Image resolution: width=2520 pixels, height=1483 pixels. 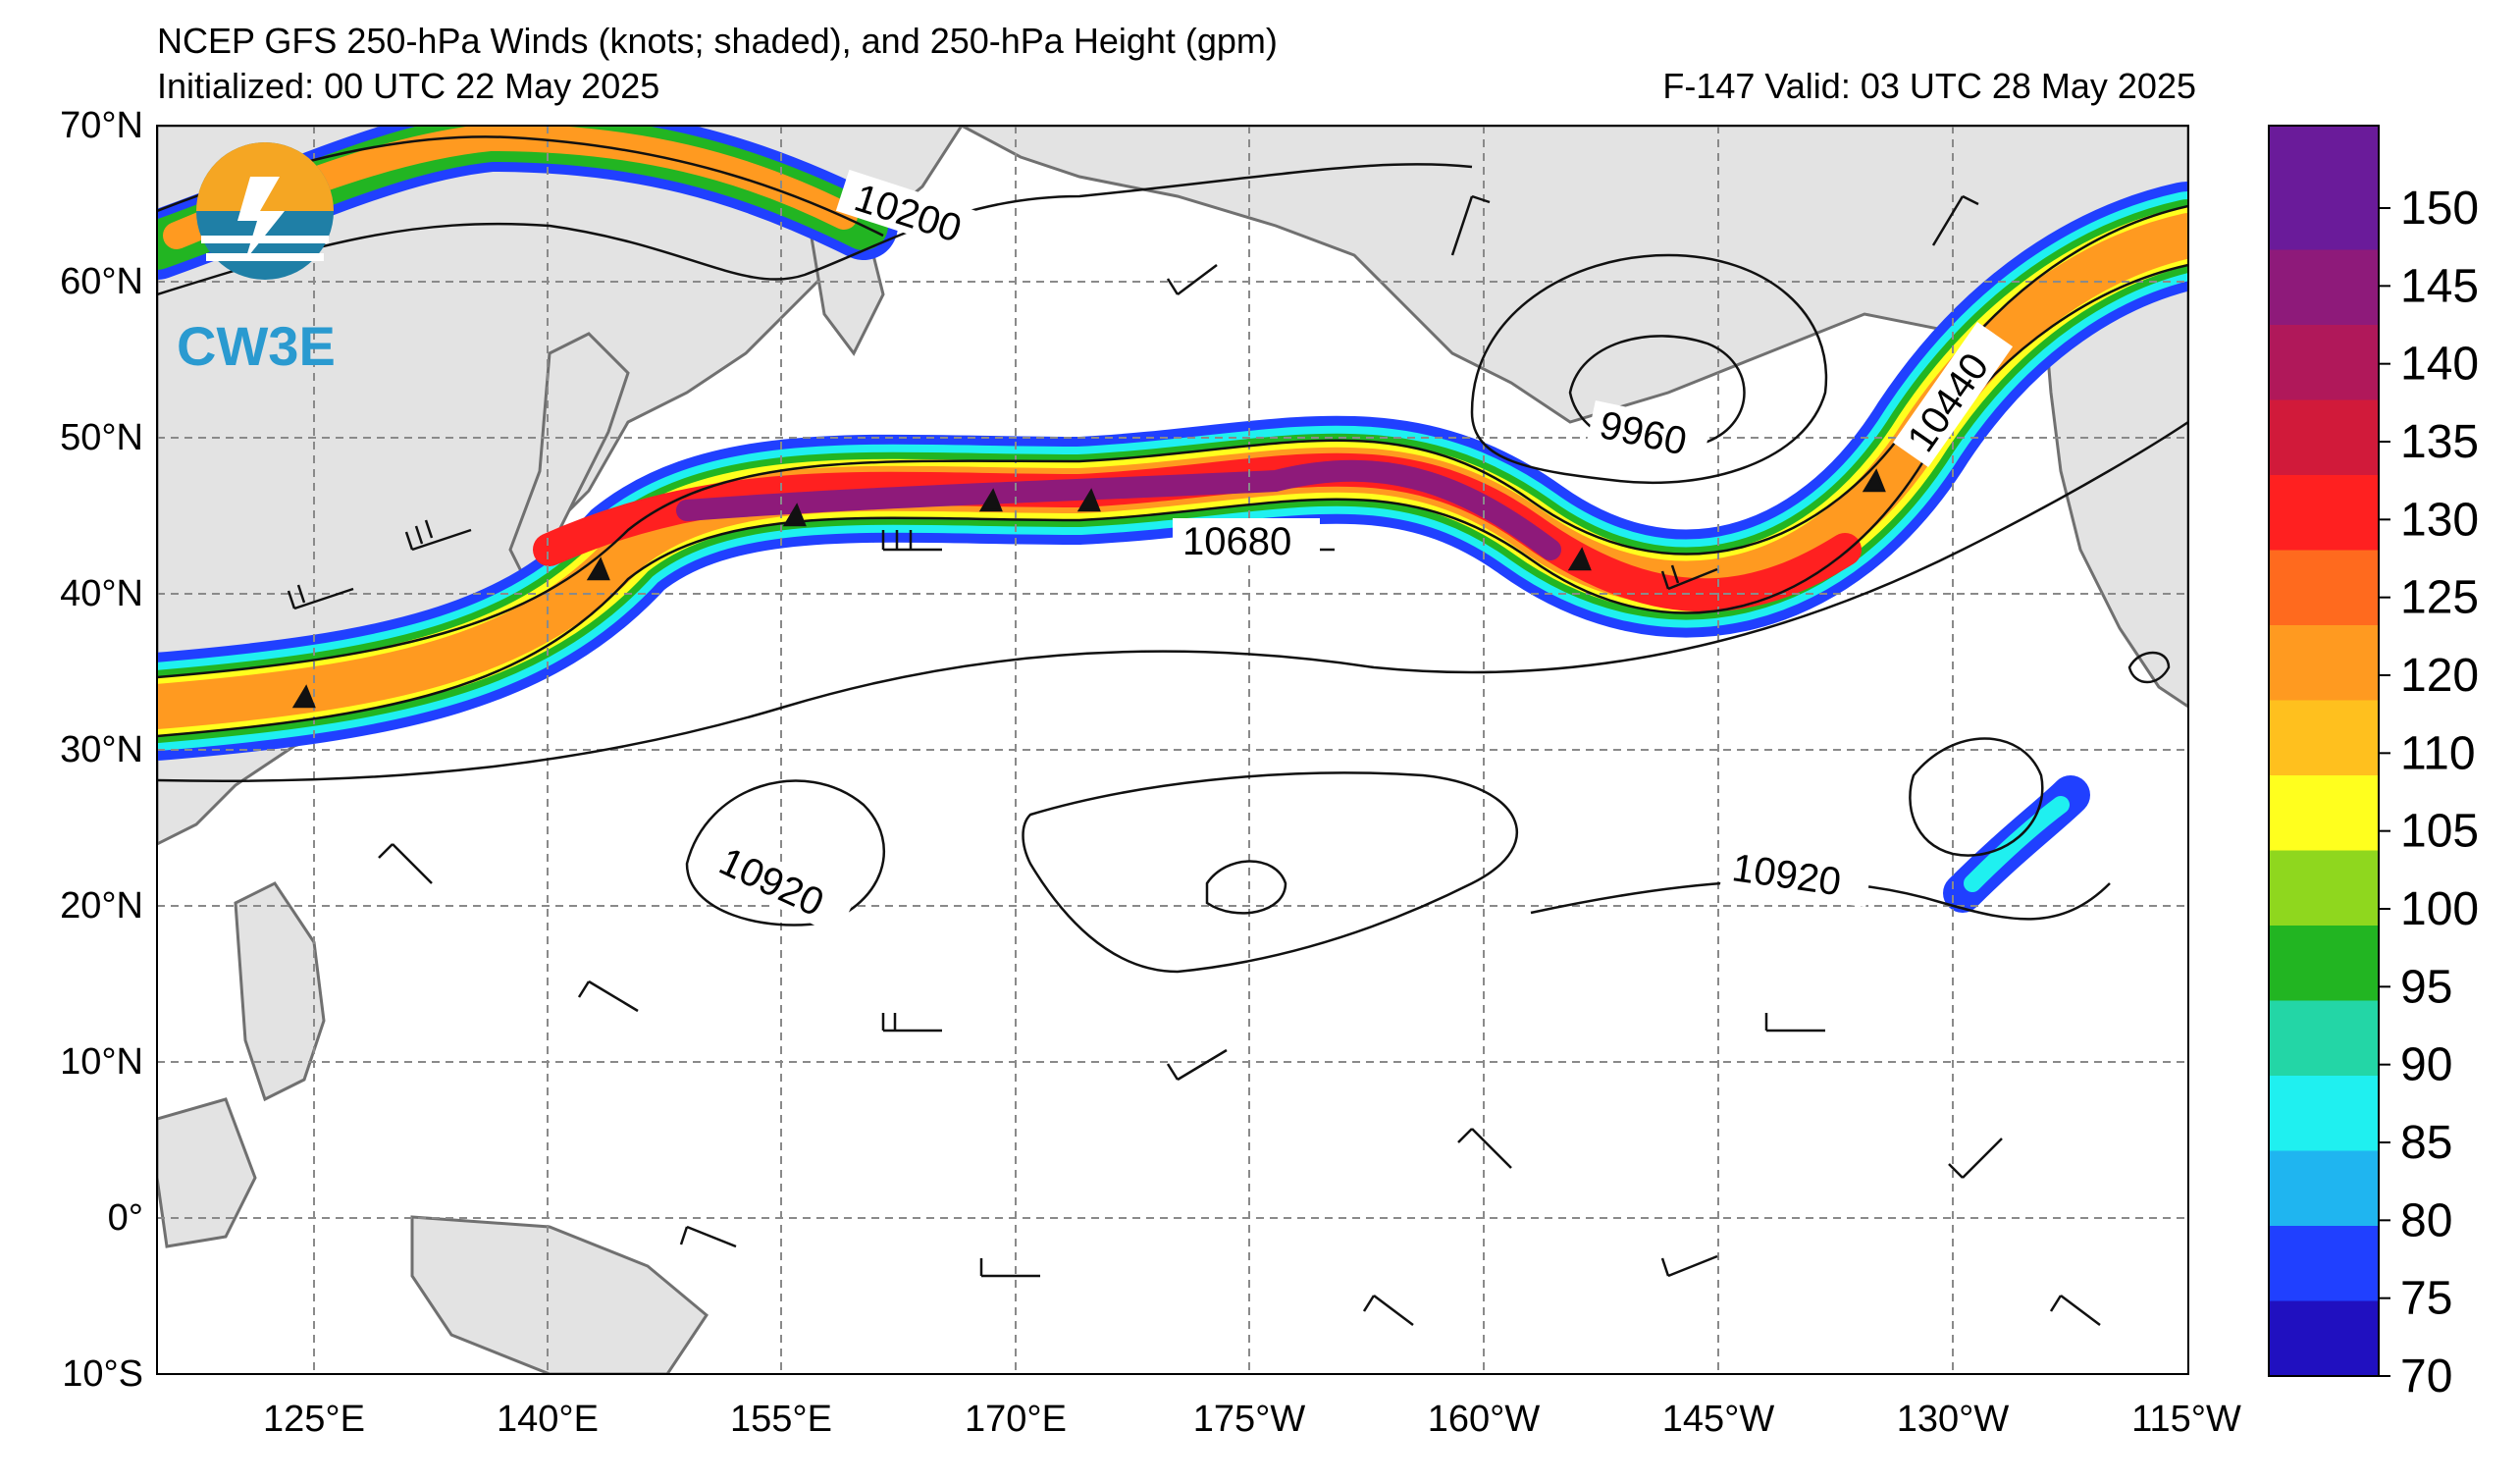 What do you see at coordinates (1016, 1420) in the screenshot?
I see `lon-label-170e: 170°E` at bounding box center [1016, 1420].